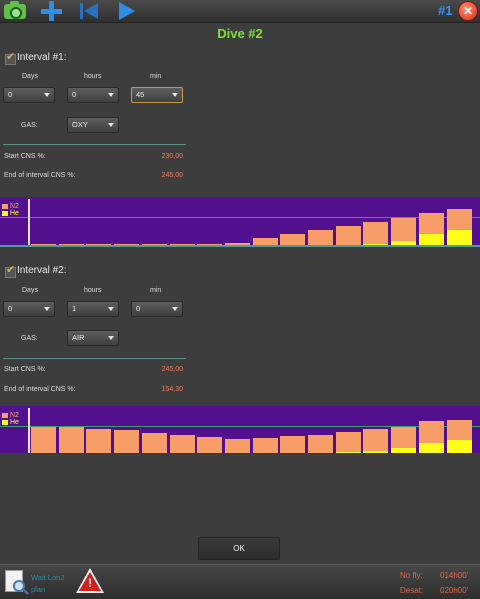 Image resolution: width=480 pixels, height=599 pixels. What do you see at coordinates (240, 429) in the screenshot?
I see `tissue-chart-2: N2 He` at bounding box center [240, 429].